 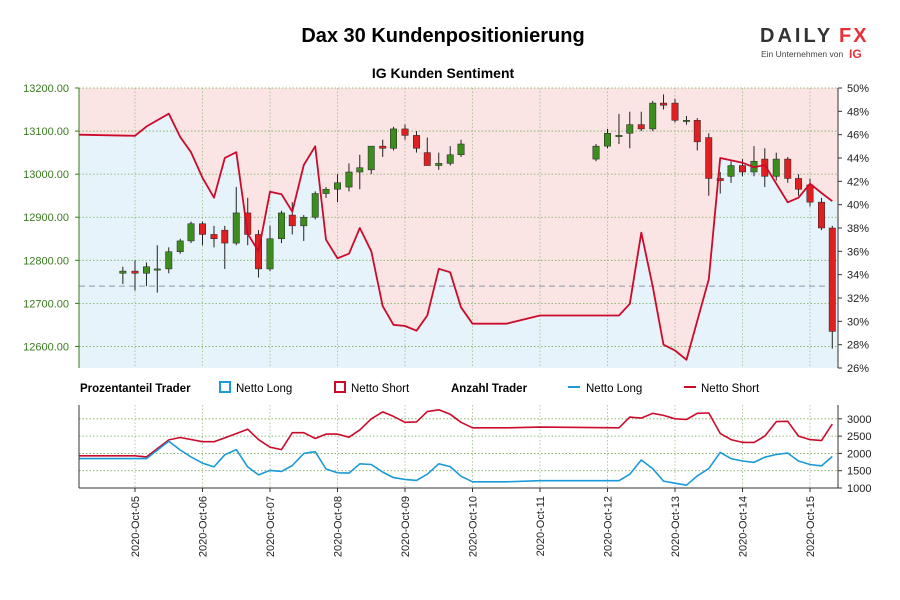 What do you see at coordinates (859, 472) in the screenshot?
I see `count-tick-label: 1500` at bounding box center [859, 472].